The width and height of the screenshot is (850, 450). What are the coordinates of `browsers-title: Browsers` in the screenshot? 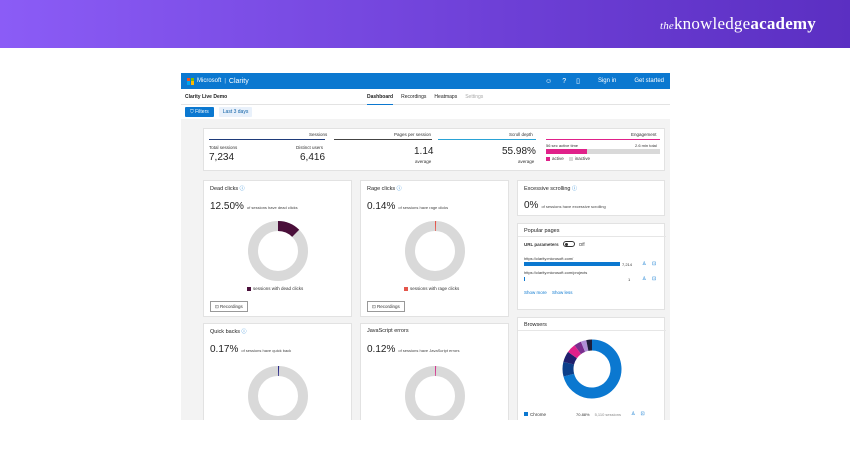 It's located at (535, 325).